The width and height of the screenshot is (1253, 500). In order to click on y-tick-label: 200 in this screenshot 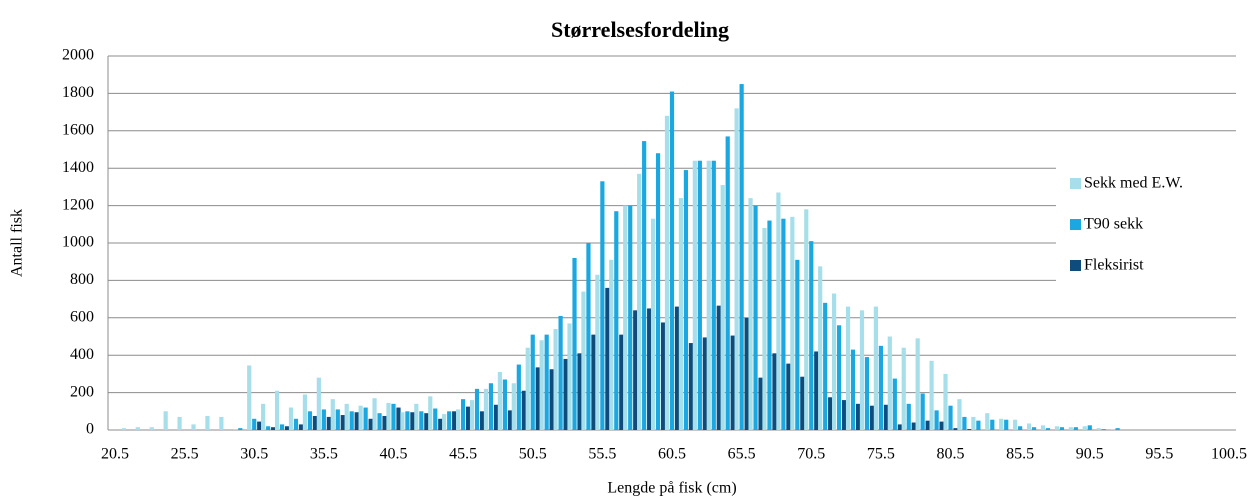, I will do `click(82, 391)`.